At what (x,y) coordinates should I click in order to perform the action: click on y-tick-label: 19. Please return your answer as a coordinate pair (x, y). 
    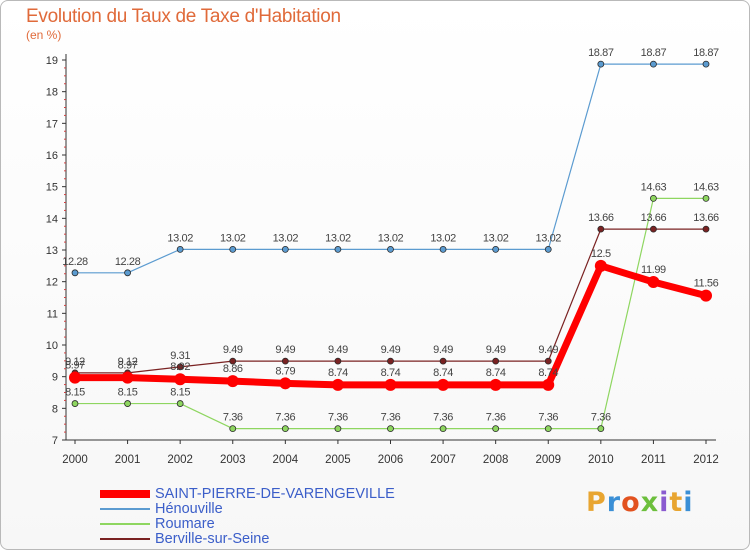
    Looking at the image, I should click on (52, 61).